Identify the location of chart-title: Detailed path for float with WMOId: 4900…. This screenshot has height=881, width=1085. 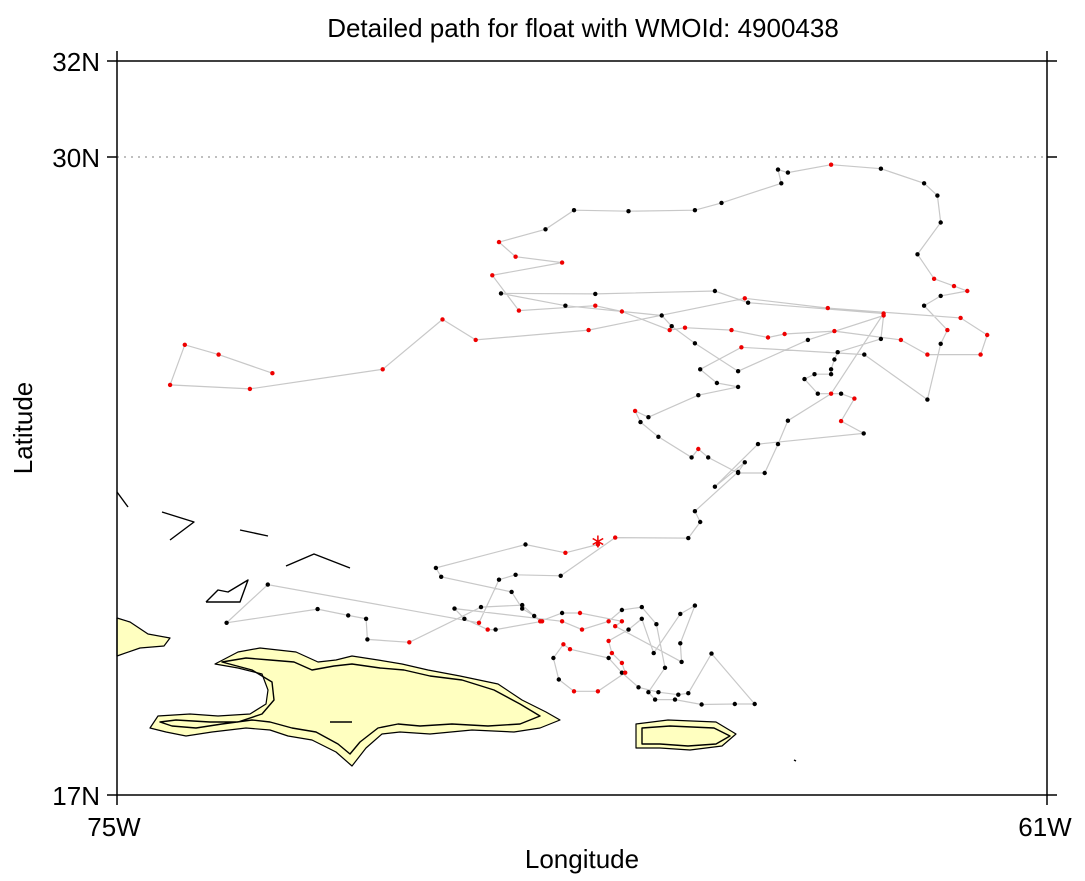
(583, 28).